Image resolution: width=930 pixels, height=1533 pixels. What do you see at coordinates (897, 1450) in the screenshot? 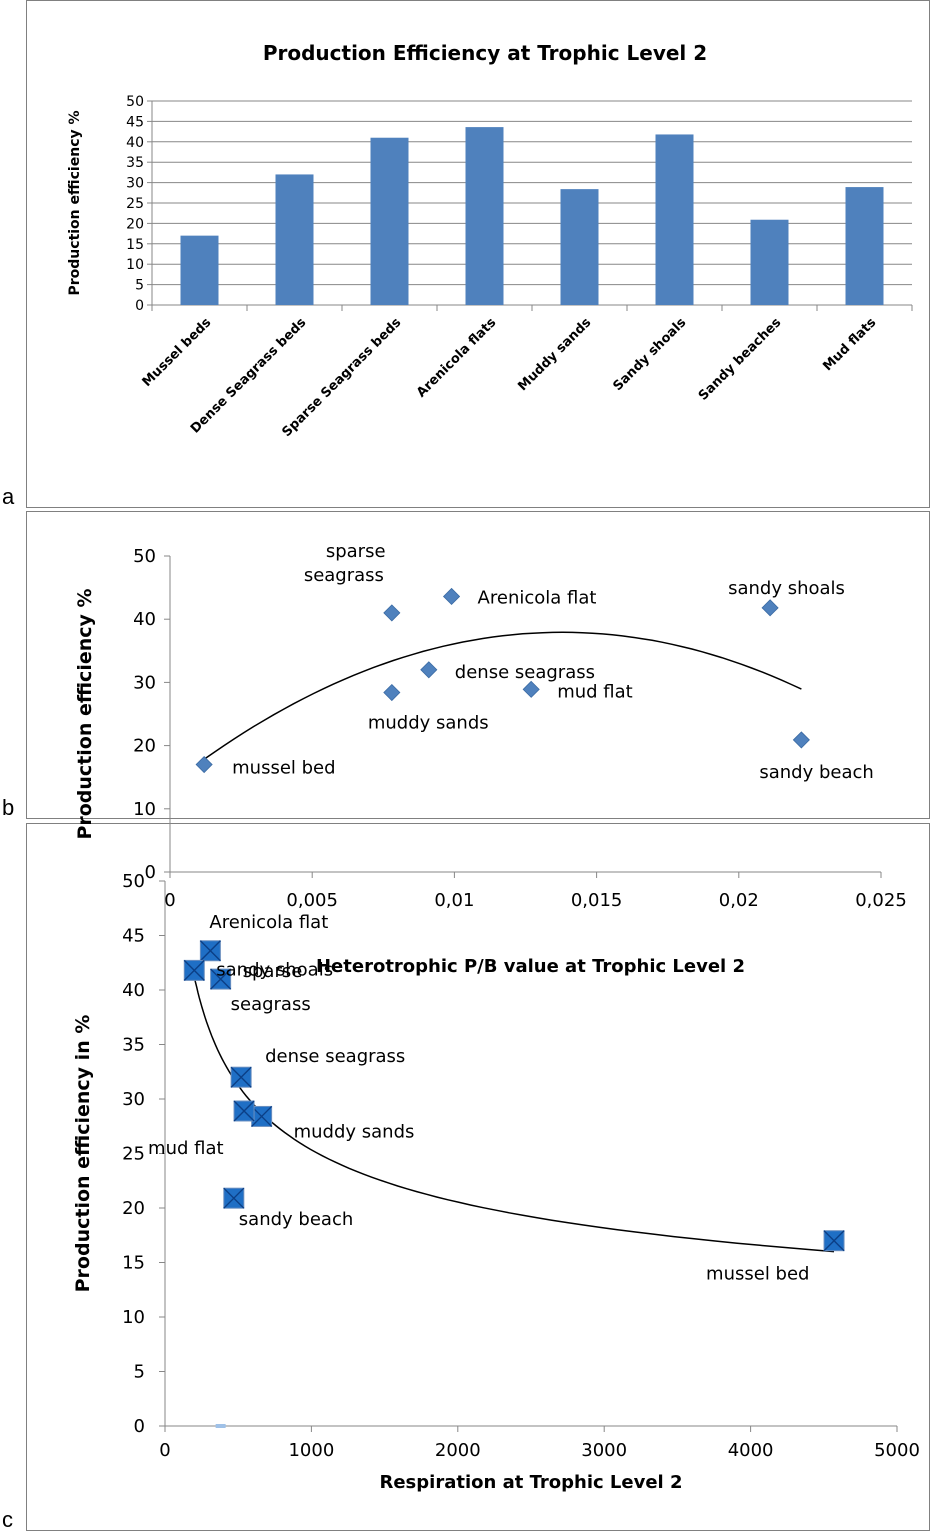
I see `x-tick-label: 5000` at bounding box center [897, 1450].